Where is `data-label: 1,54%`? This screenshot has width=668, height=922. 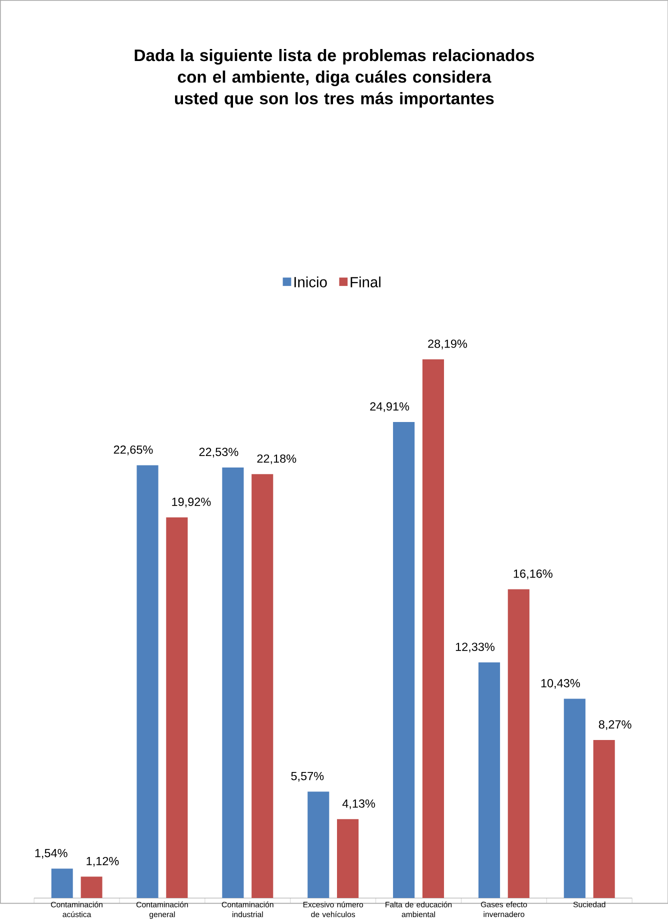
data-label: 1,54% is located at coordinates (51, 853).